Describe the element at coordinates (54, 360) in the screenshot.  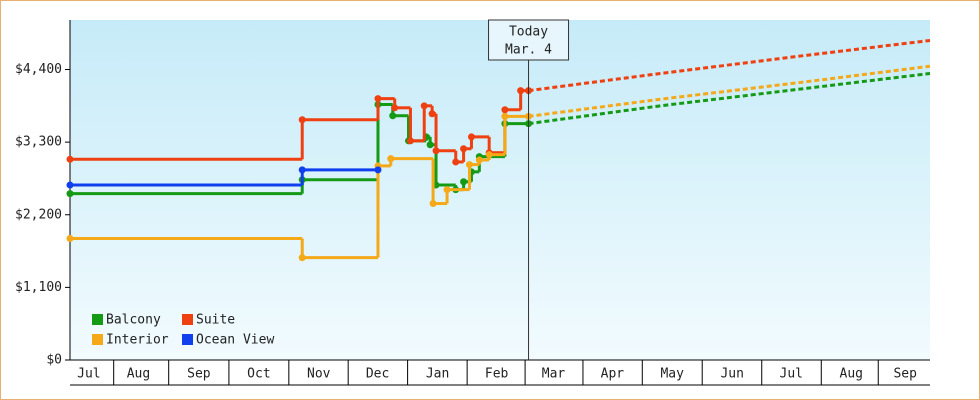
I see `y-tick-label: $0` at that location.